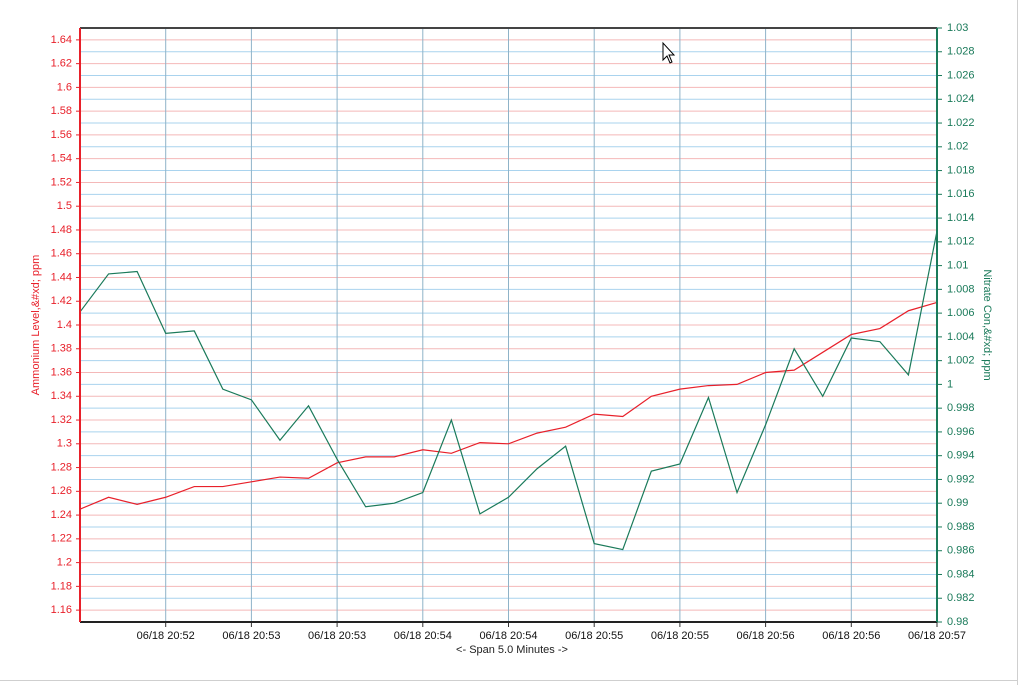 This screenshot has width=1024, height=685. I want to click on y-tick-label: 1.54, so click(61, 159).